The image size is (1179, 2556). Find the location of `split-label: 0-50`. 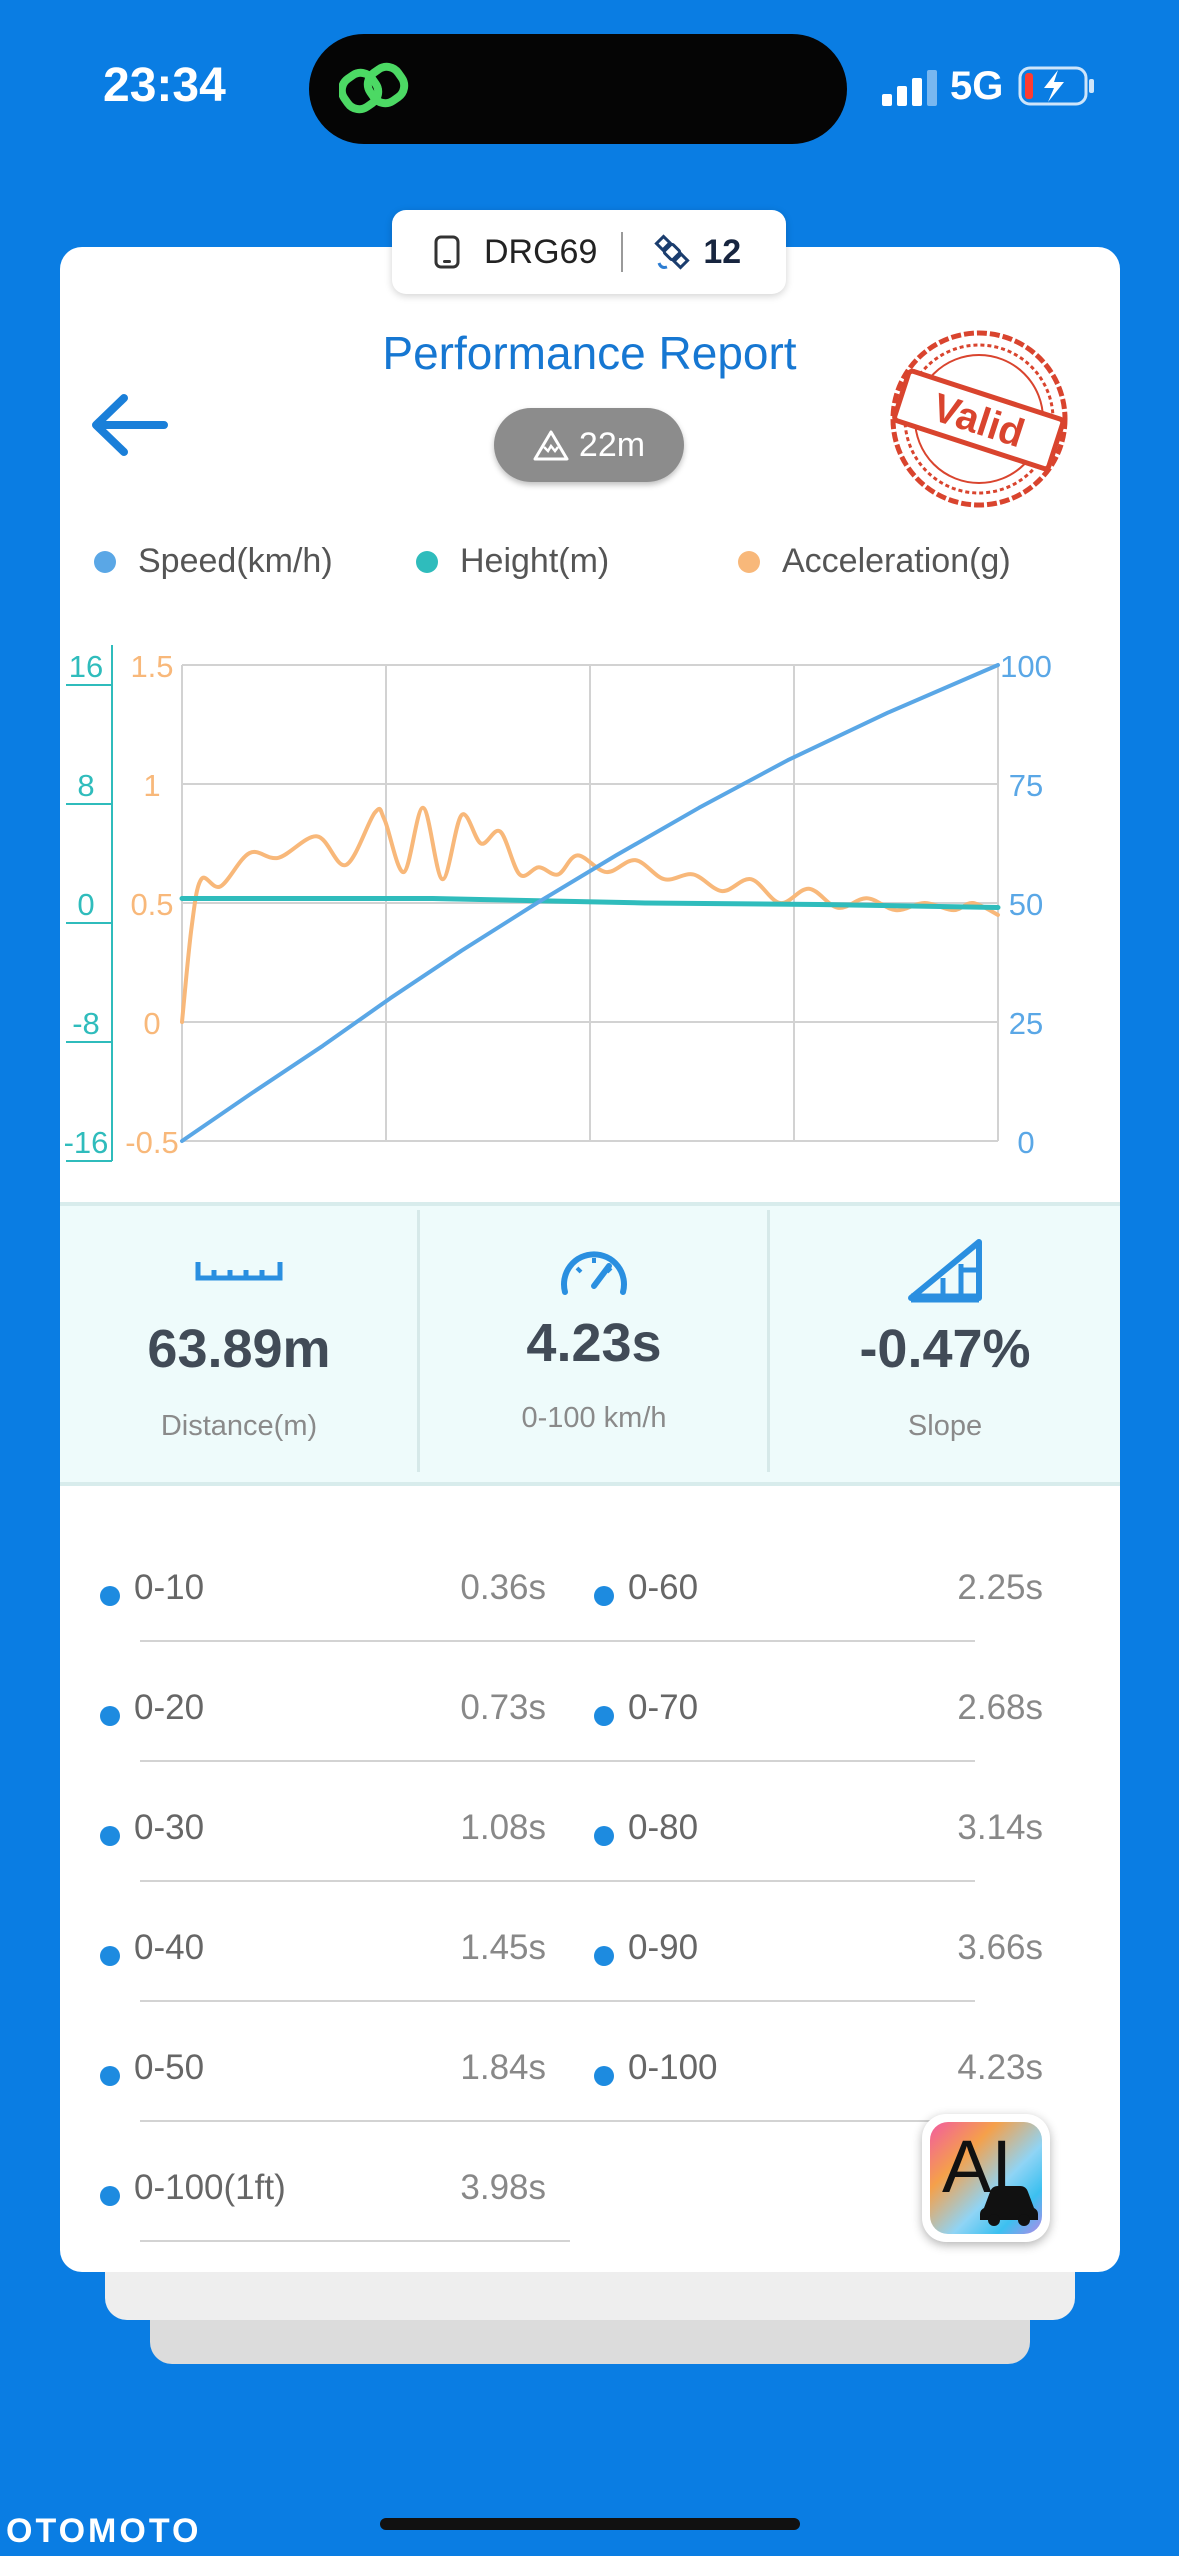

split-label: 0-50 is located at coordinates (169, 2067).